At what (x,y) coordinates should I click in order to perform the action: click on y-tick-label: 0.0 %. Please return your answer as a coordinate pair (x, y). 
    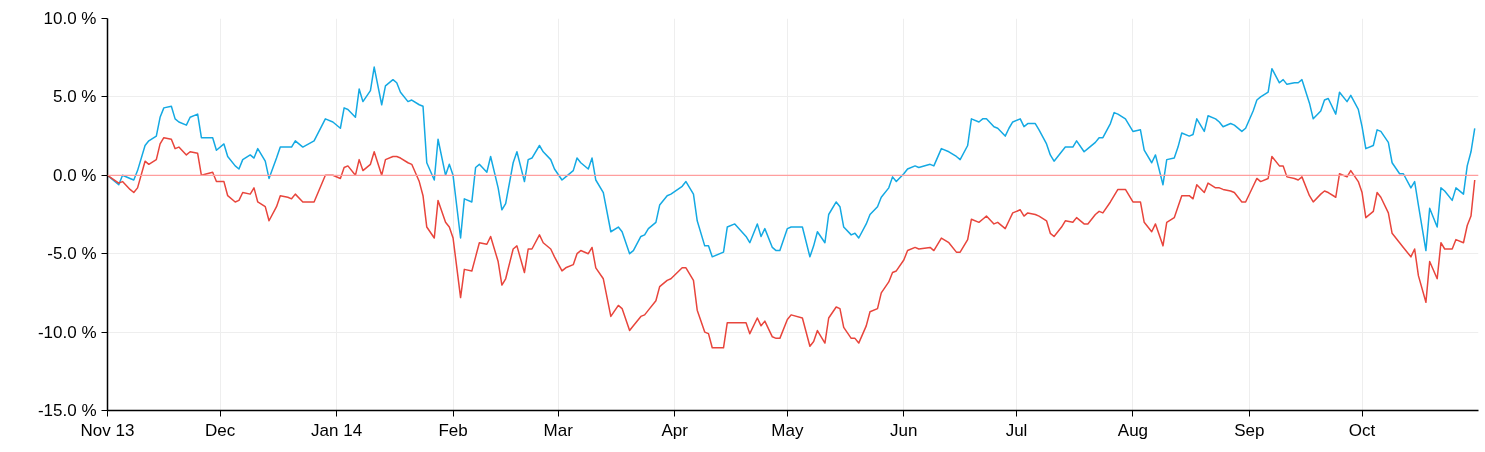
    Looking at the image, I should click on (75, 175).